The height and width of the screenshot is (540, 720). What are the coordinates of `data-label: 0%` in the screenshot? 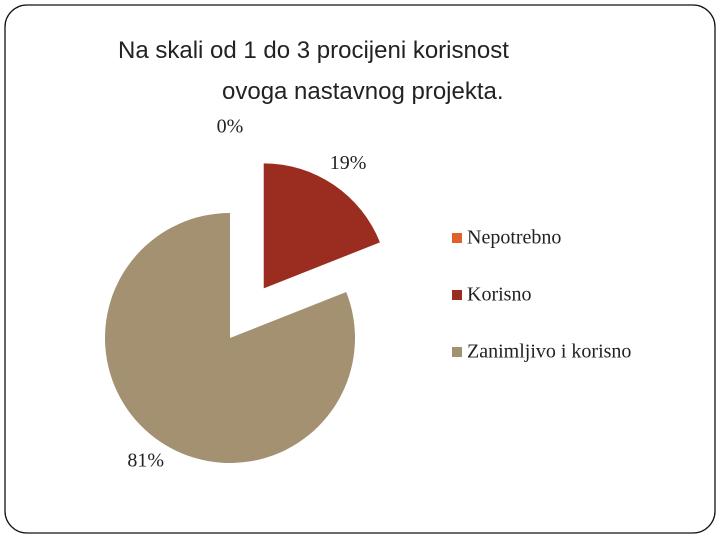 It's located at (230, 127).